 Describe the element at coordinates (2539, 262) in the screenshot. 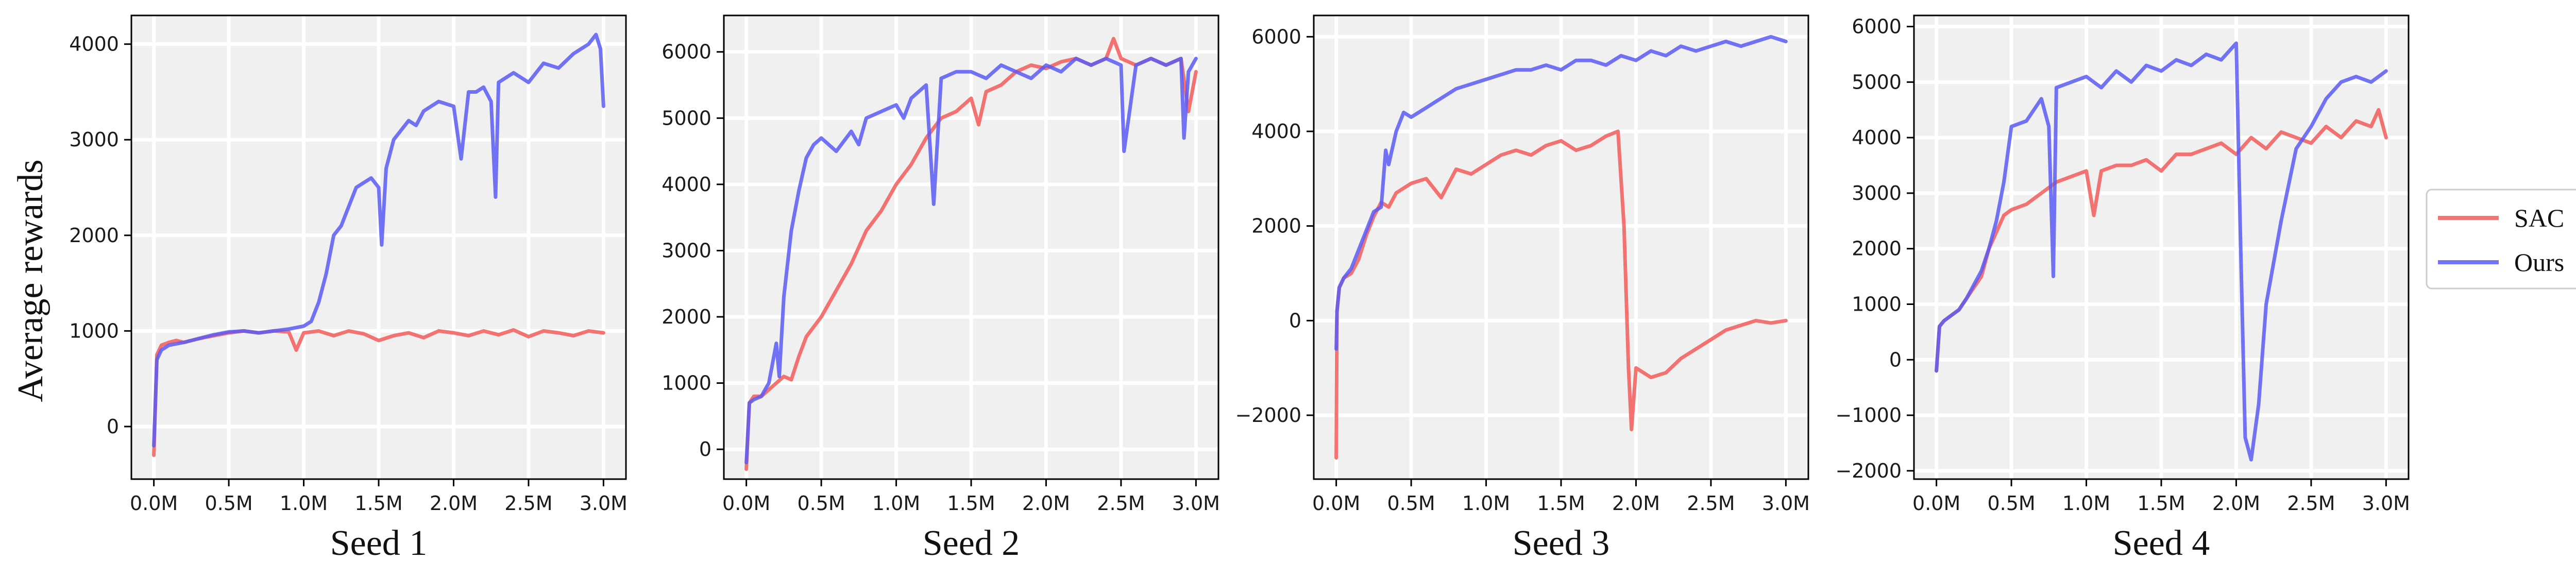

I see `legend-label-ours: Ours` at that location.